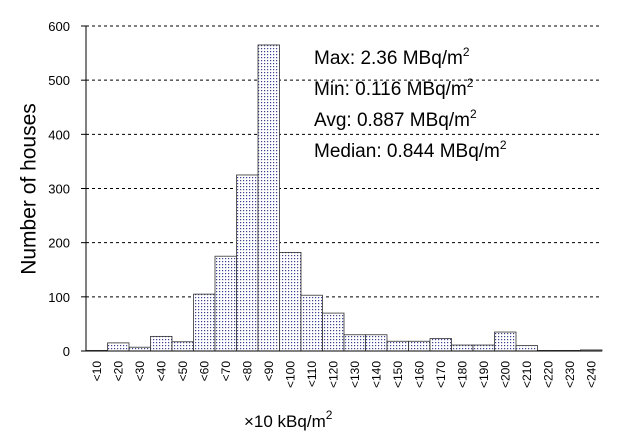 The image size is (626, 438). I want to click on x-tick-group: <200, so click(505, 374).